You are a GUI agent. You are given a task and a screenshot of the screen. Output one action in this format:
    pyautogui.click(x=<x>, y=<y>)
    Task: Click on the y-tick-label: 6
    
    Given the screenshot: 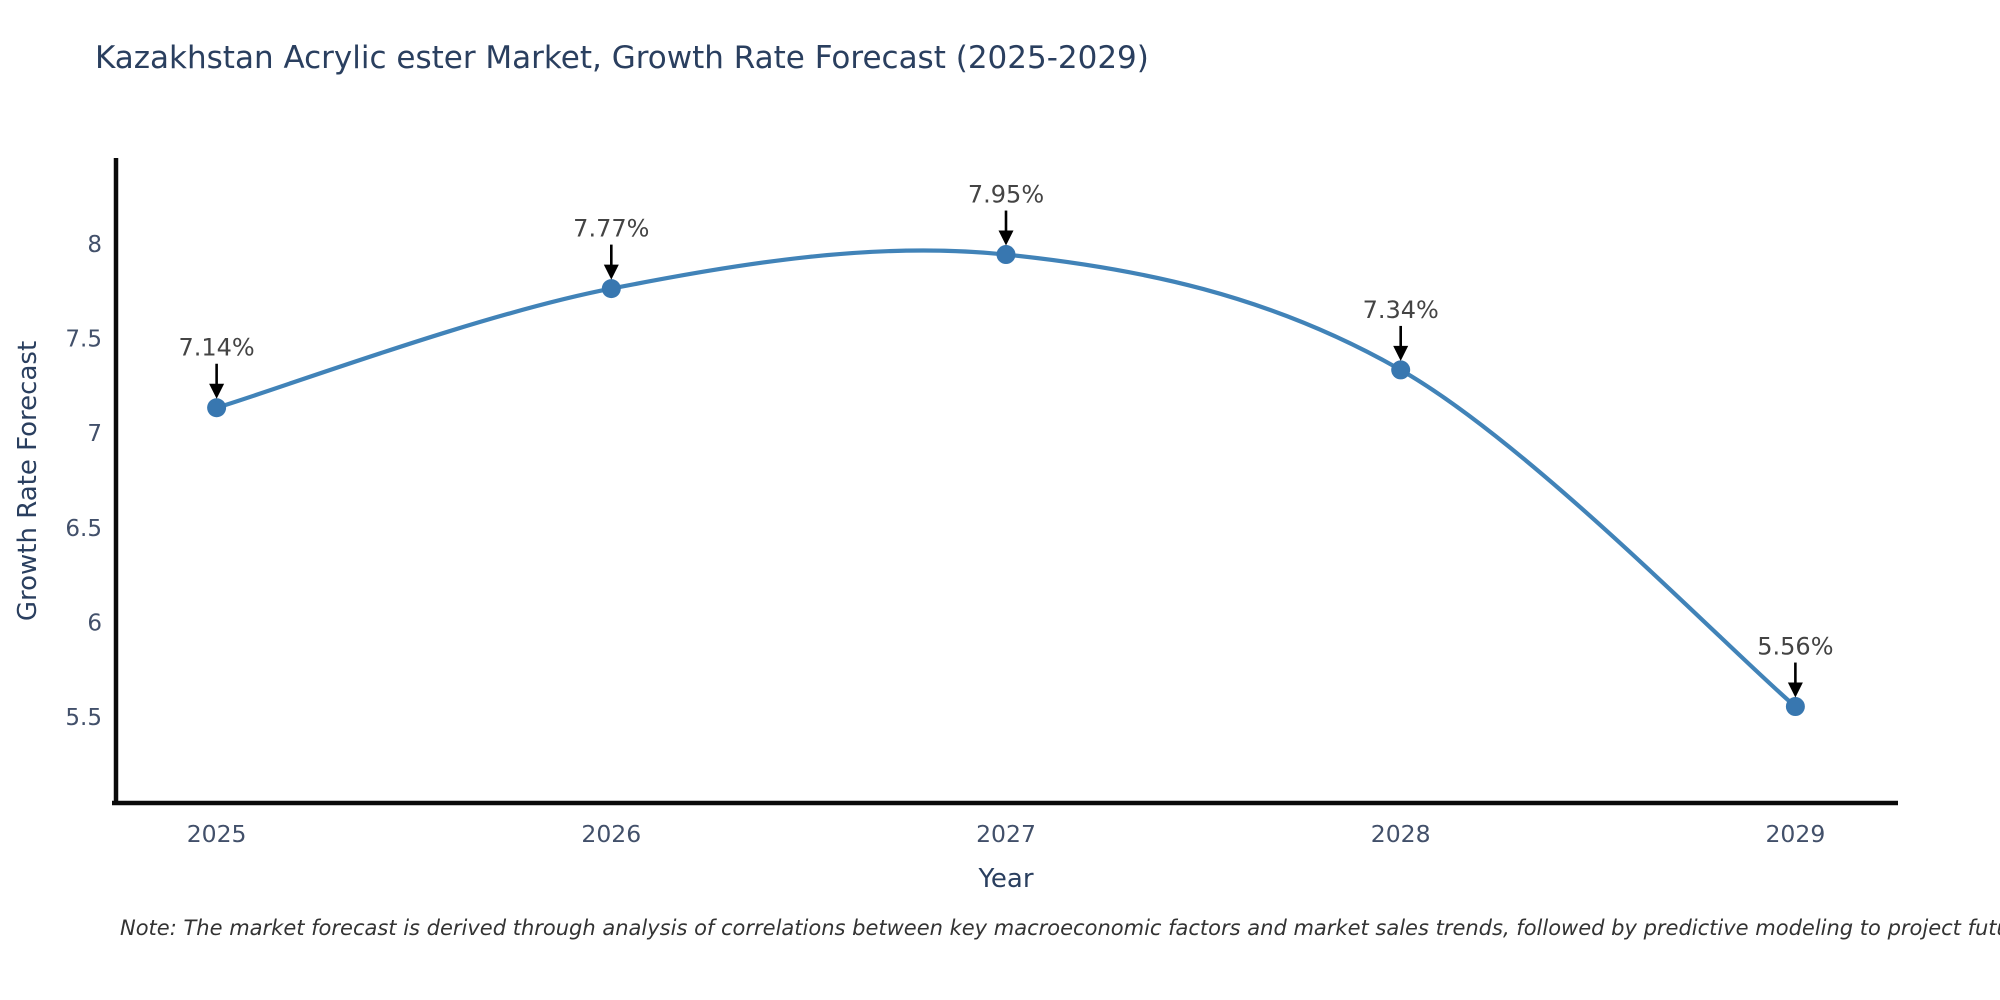 What is the action you would take?
    pyautogui.click(x=94, y=623)
    